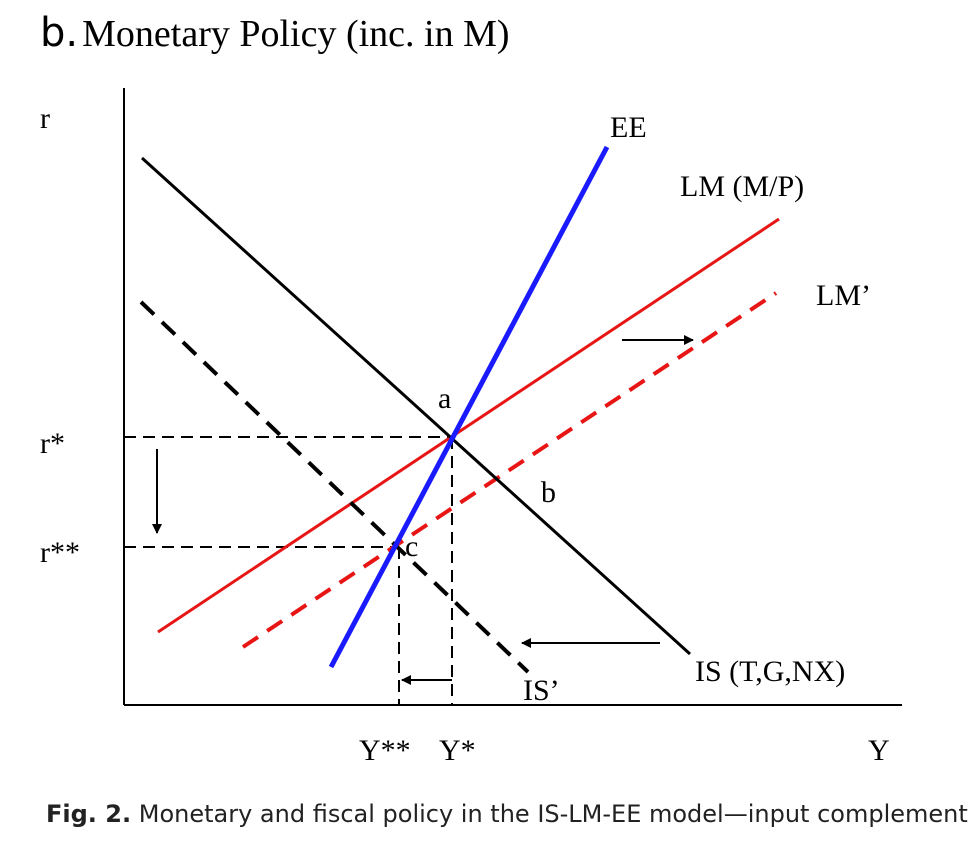 The width and height of the screenshot is (969, 845). Describe the element at coordinates (879, 750) in the screenshot. I see `x-axis-label: Y` at that location.